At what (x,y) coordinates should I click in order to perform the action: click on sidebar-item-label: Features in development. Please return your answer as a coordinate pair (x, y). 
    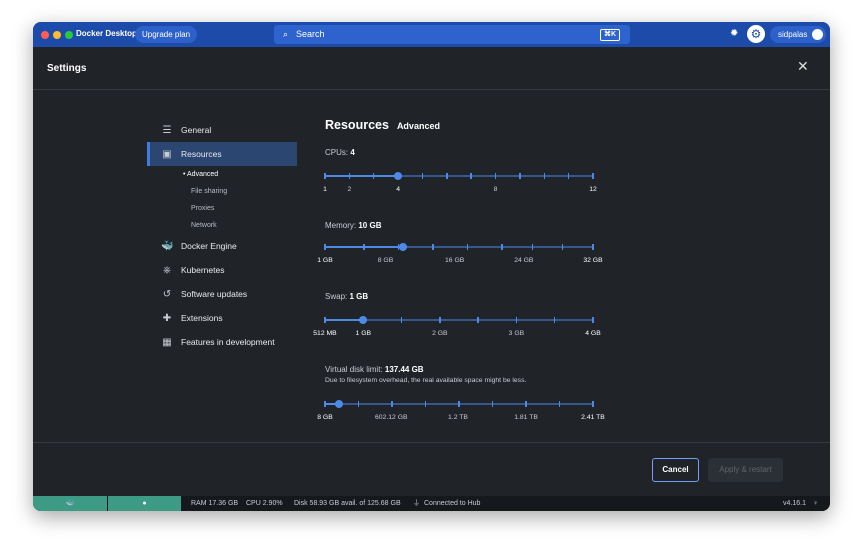
    Looking at the image, I should click on (228, 342).